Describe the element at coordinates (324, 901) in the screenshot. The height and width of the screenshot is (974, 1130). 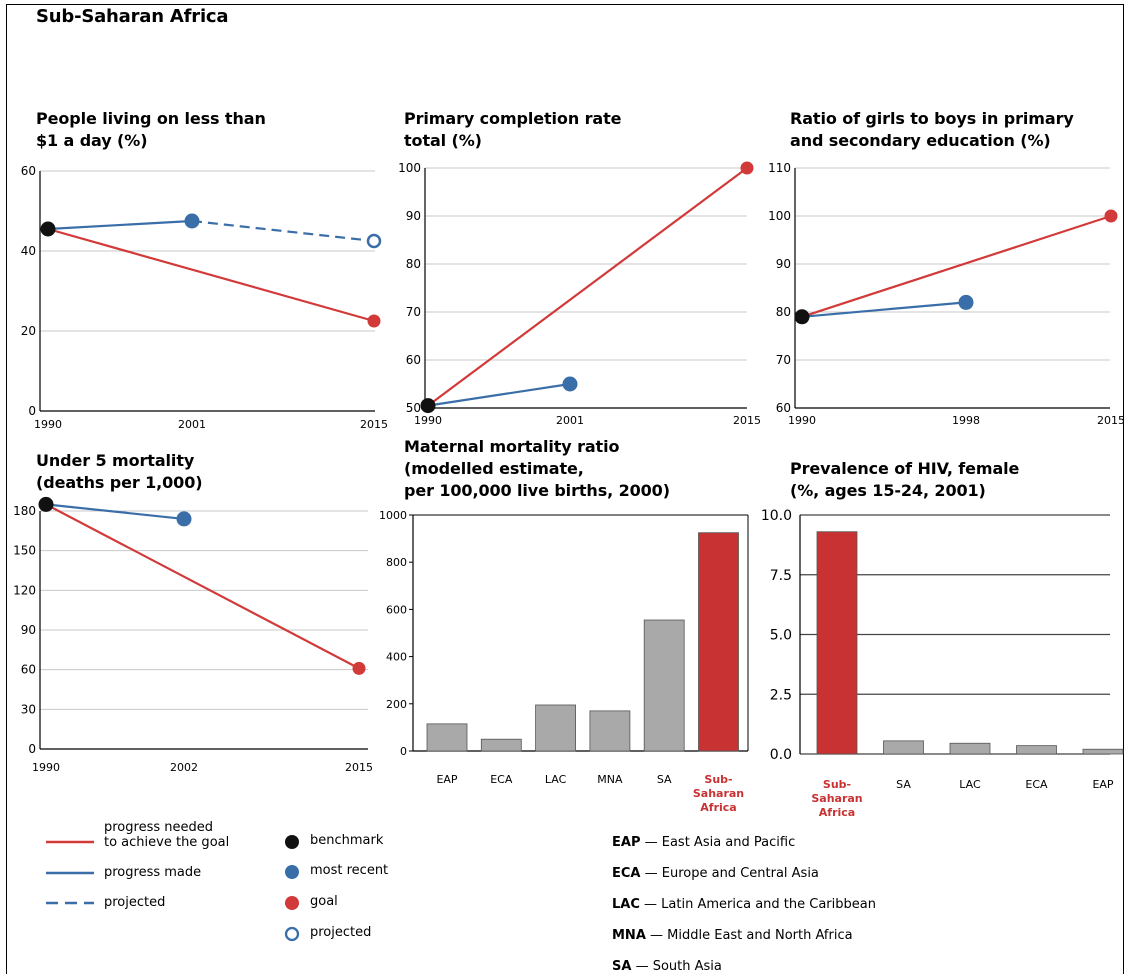
I see `legend-label: goal` at that location.